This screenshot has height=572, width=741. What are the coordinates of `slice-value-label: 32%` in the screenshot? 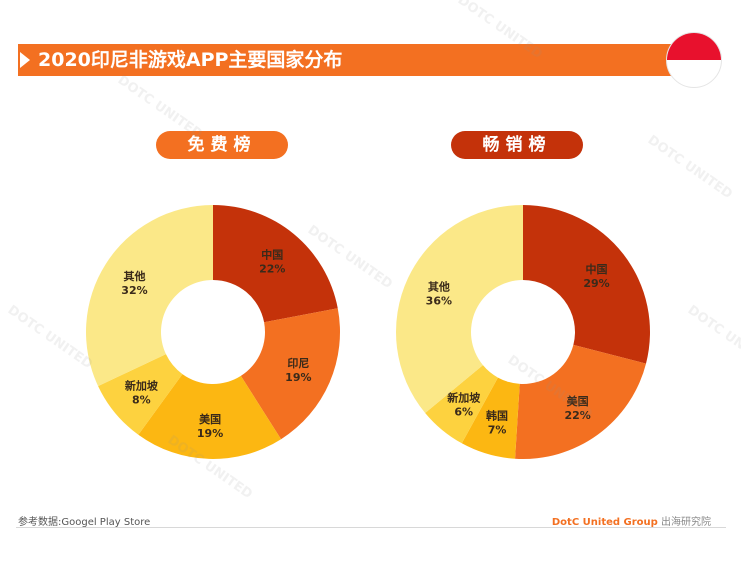 It's located at (134, 290).